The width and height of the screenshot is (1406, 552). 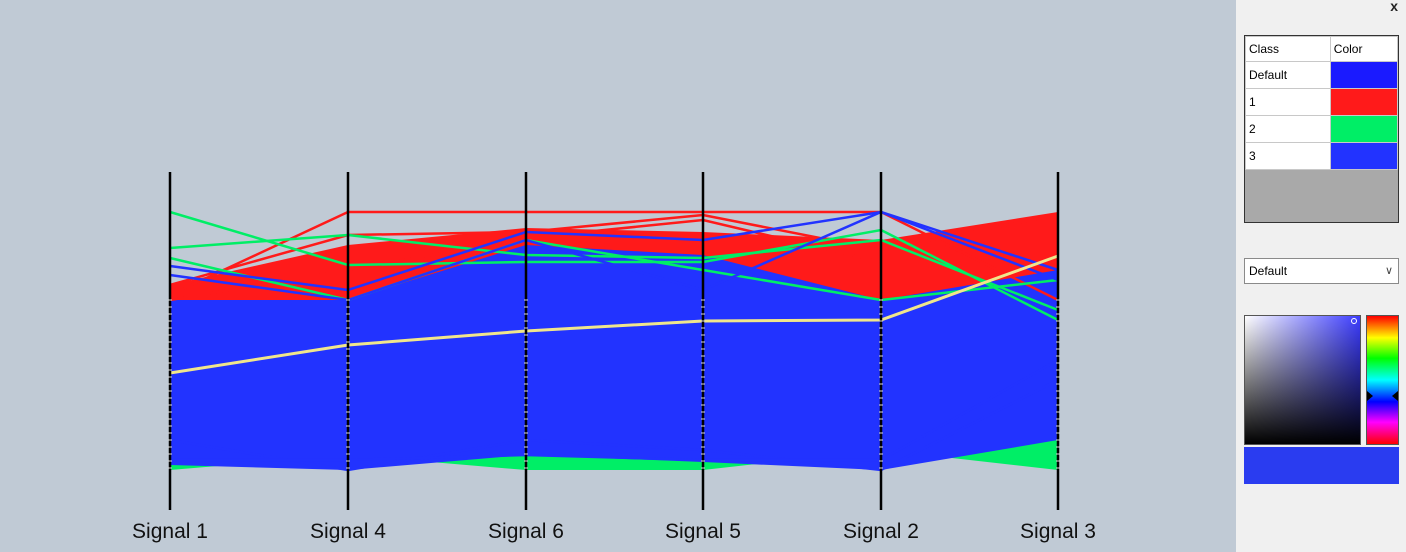 I want to click on axis-label: Signal 1, so click(x=170, y=531).